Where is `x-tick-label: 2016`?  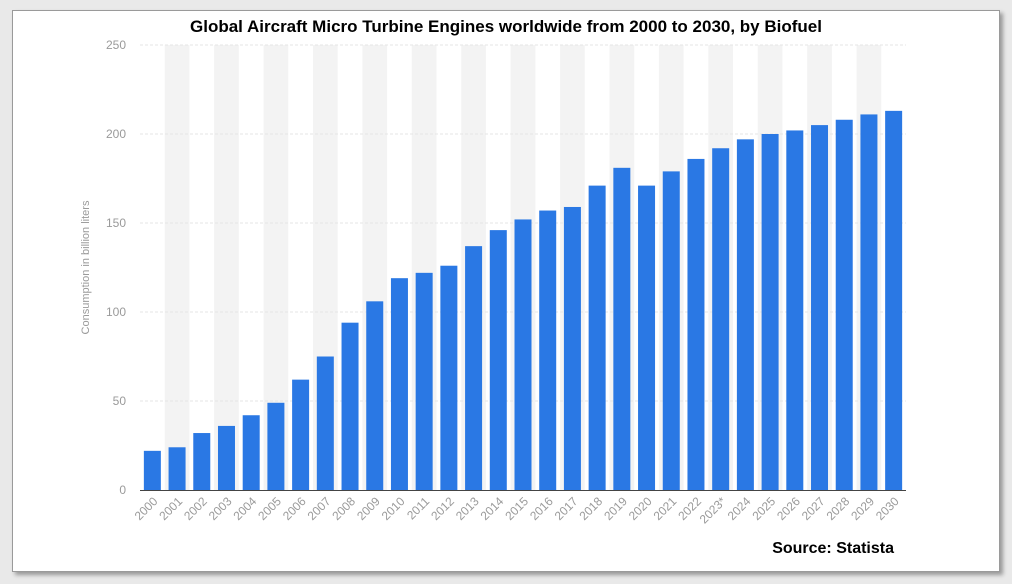 x-tick-label: 2016 is located at coordinates (541, 508).